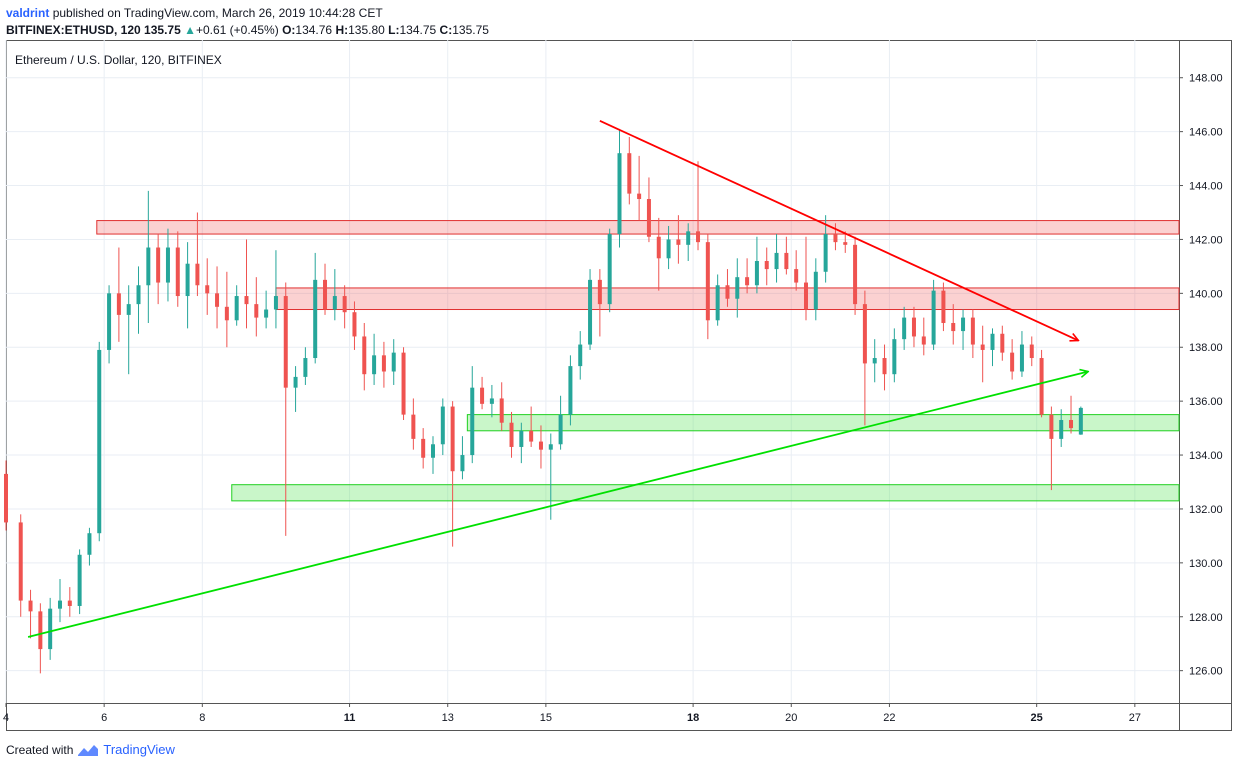 The width and height of the screenshot is (1238, 768). I want to click on high-label: H:, so click(342, 30).